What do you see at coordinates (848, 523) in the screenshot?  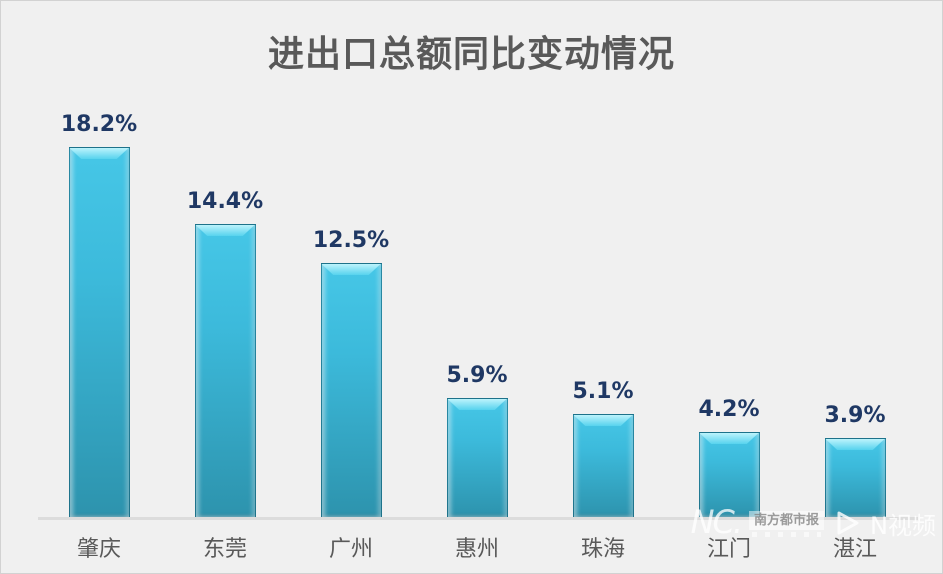 I see `play-icon` at bounding box center [848, 523].